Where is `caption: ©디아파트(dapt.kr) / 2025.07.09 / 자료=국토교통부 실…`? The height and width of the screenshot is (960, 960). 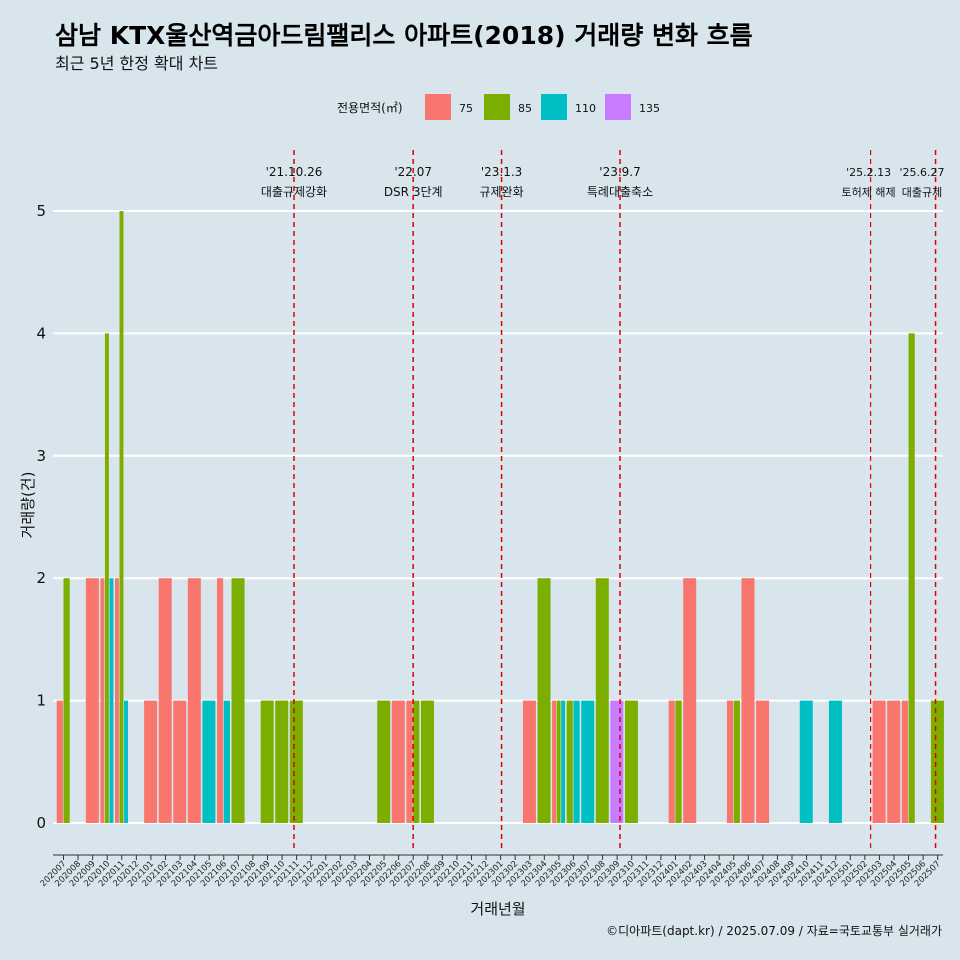 caption: ©디아파트(dapt.kr) / 2025.07.09 / 자료=국토교통부 실… is located at coordinates (774, 931).